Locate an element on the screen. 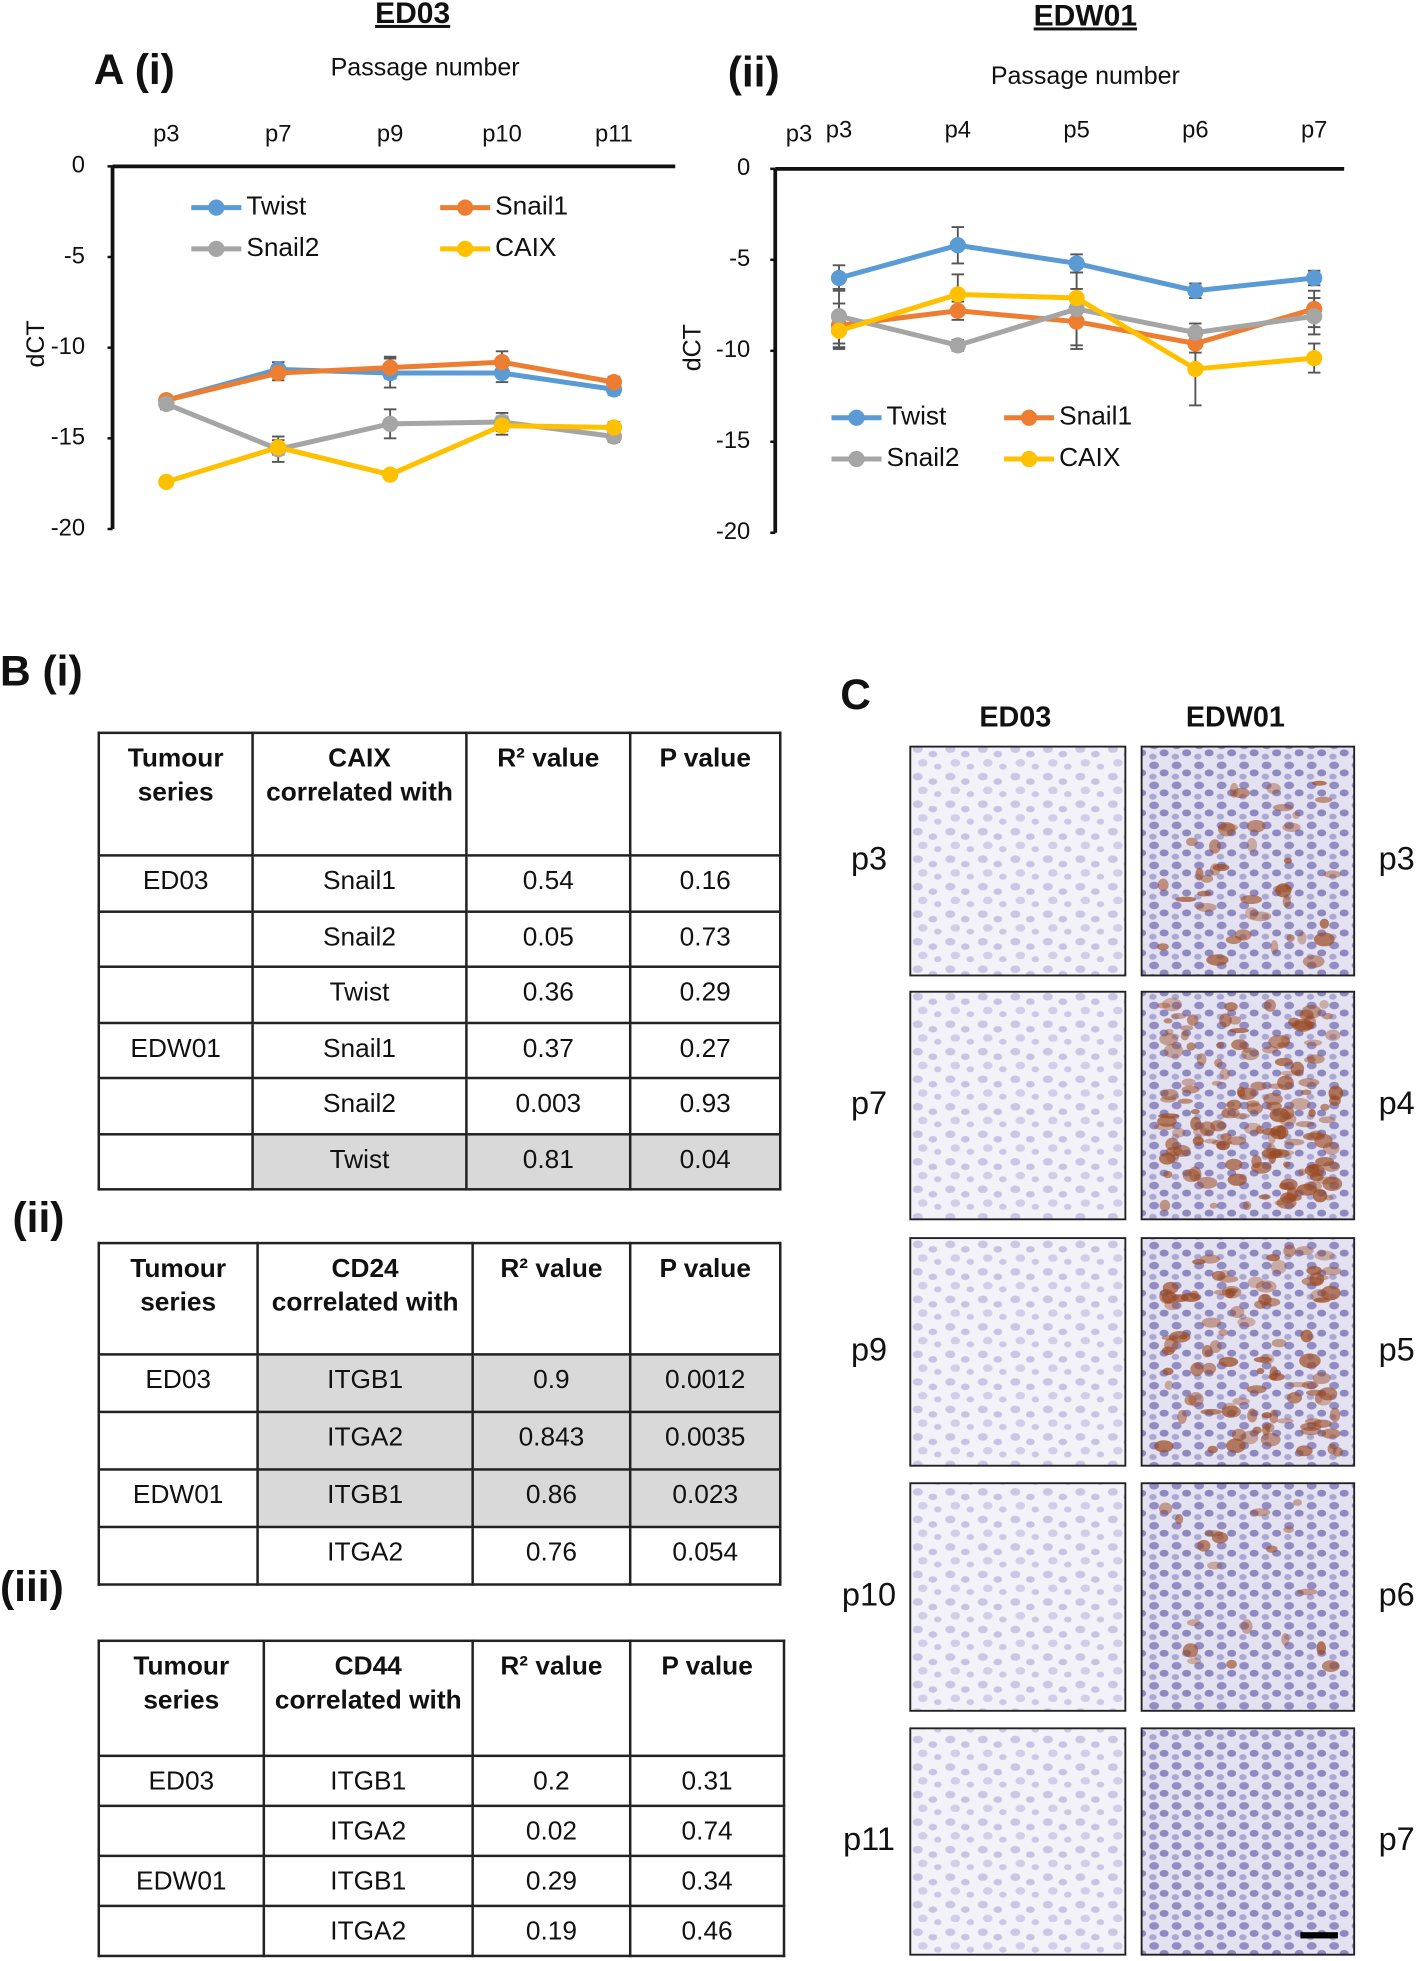 The height and width of the screenshot is (1961, 1418). table-cell: 0.29 is located at coordinates (705, 994).